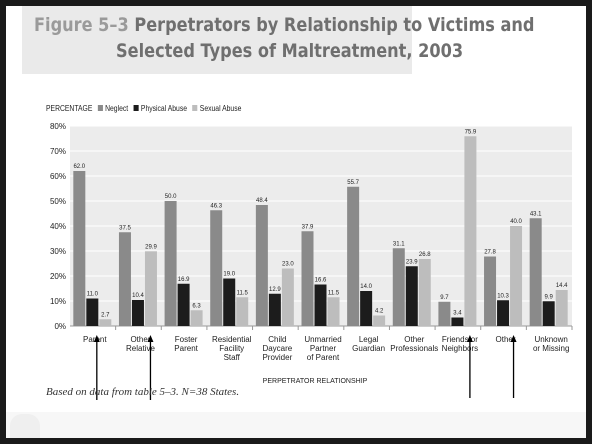 The height and width of the screenshot is (444, 592). Describe the element at coordinates (551, 348) in the screenshot. I see `x-category-label: or Missing` at that location.